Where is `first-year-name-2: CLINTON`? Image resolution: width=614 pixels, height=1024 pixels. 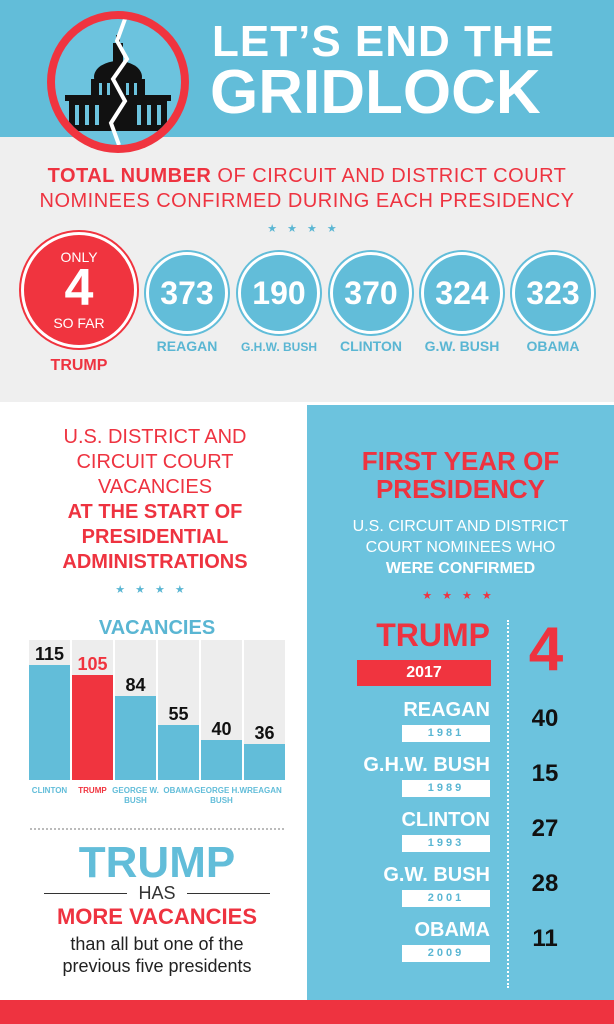
first-year-name-2: CLINTON is located at coordinates (445, 820).